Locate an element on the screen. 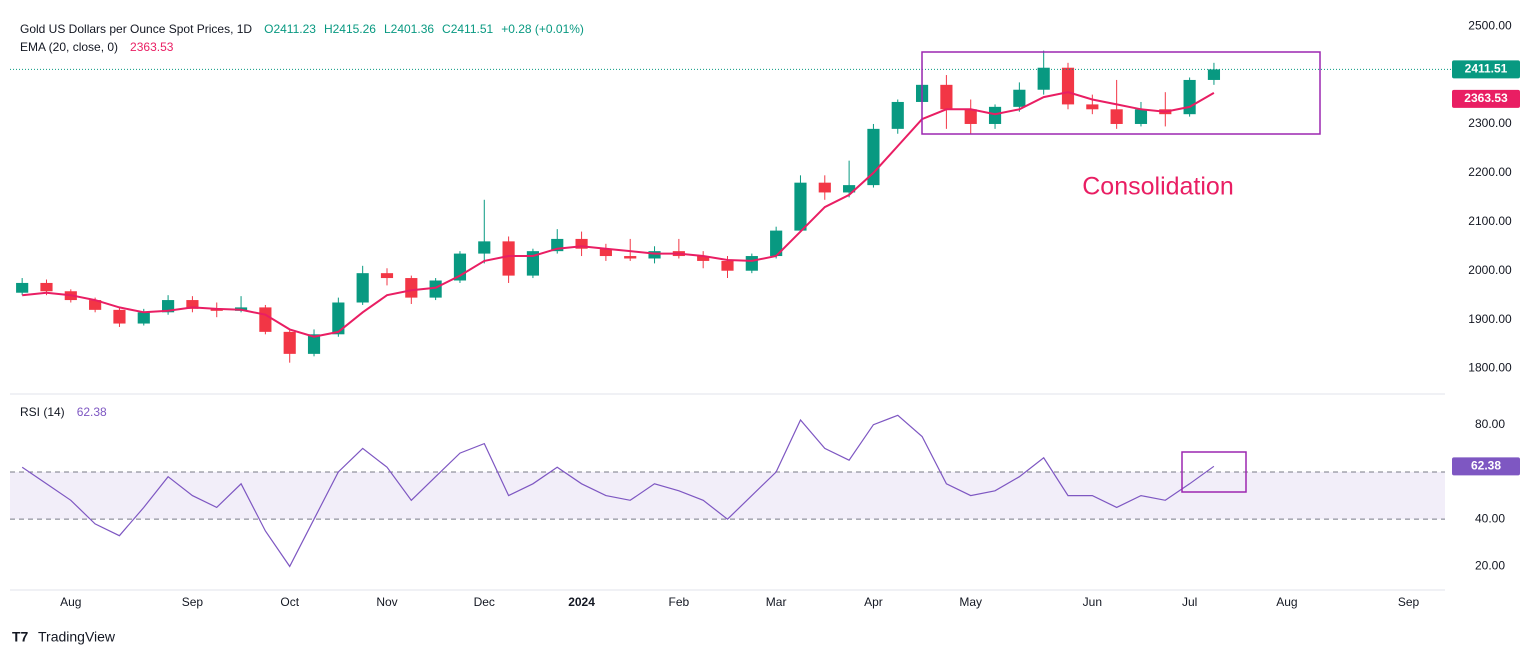 This screenshot has width=1536, height=658. rsi-band is located at coordinates (727, 495).